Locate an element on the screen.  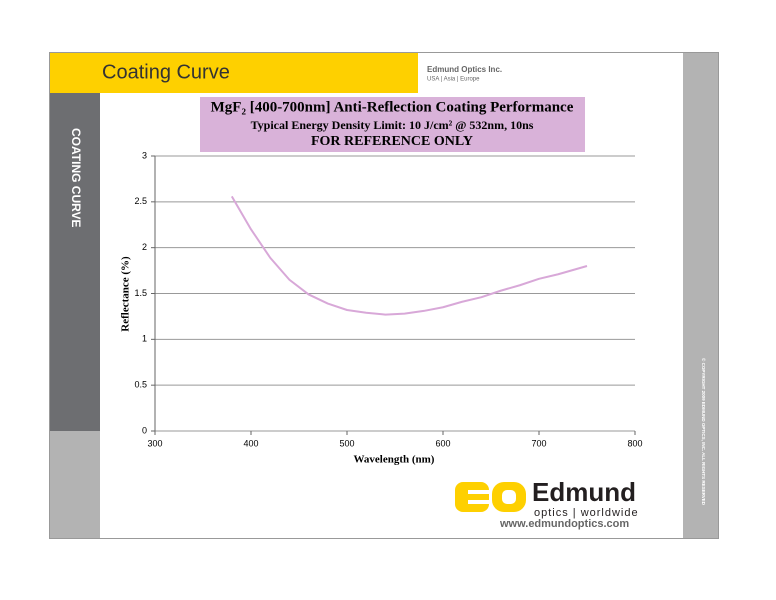
data-line is located at coordinates (409, 255).